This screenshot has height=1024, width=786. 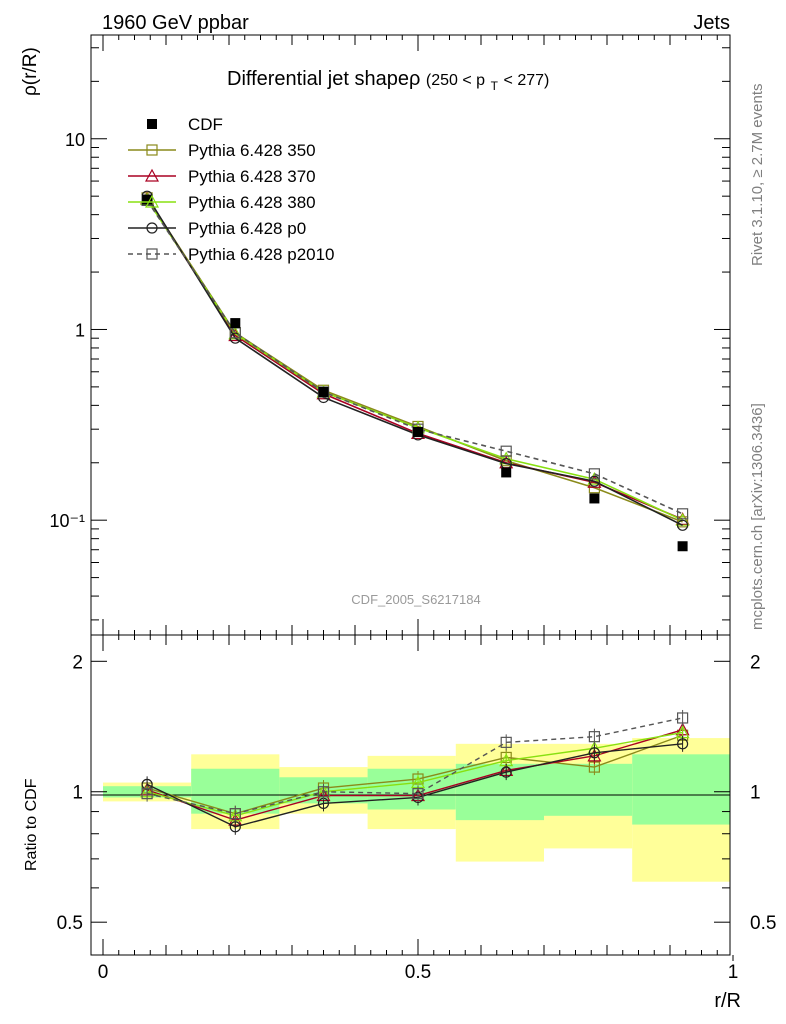 I want to click on legend-label: Pythia 6.428 p2010, so click(x=261, y=254).